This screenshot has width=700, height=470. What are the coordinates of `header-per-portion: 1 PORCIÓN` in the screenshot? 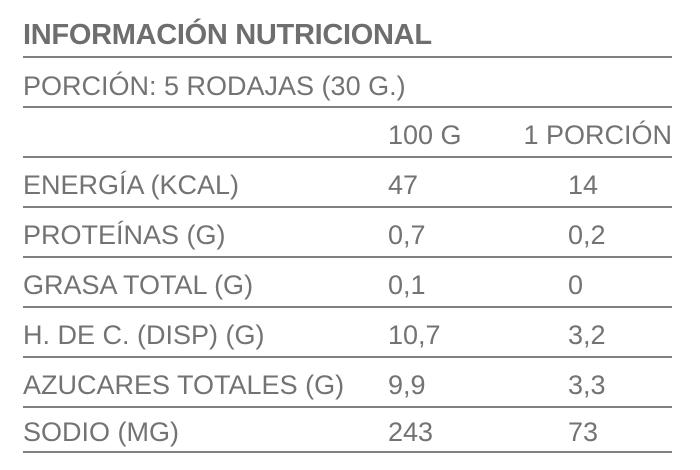 It's located at (597, 135).